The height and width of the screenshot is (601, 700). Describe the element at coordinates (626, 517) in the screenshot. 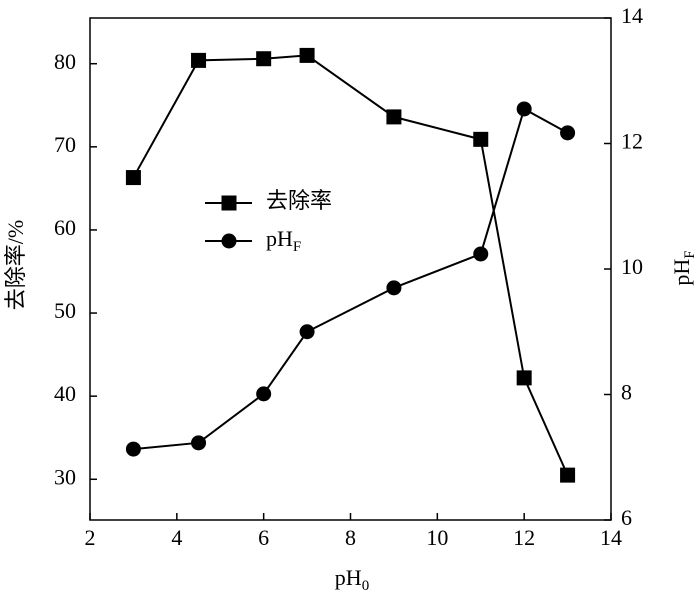

I see `y2-tick-label: 6` at that location.